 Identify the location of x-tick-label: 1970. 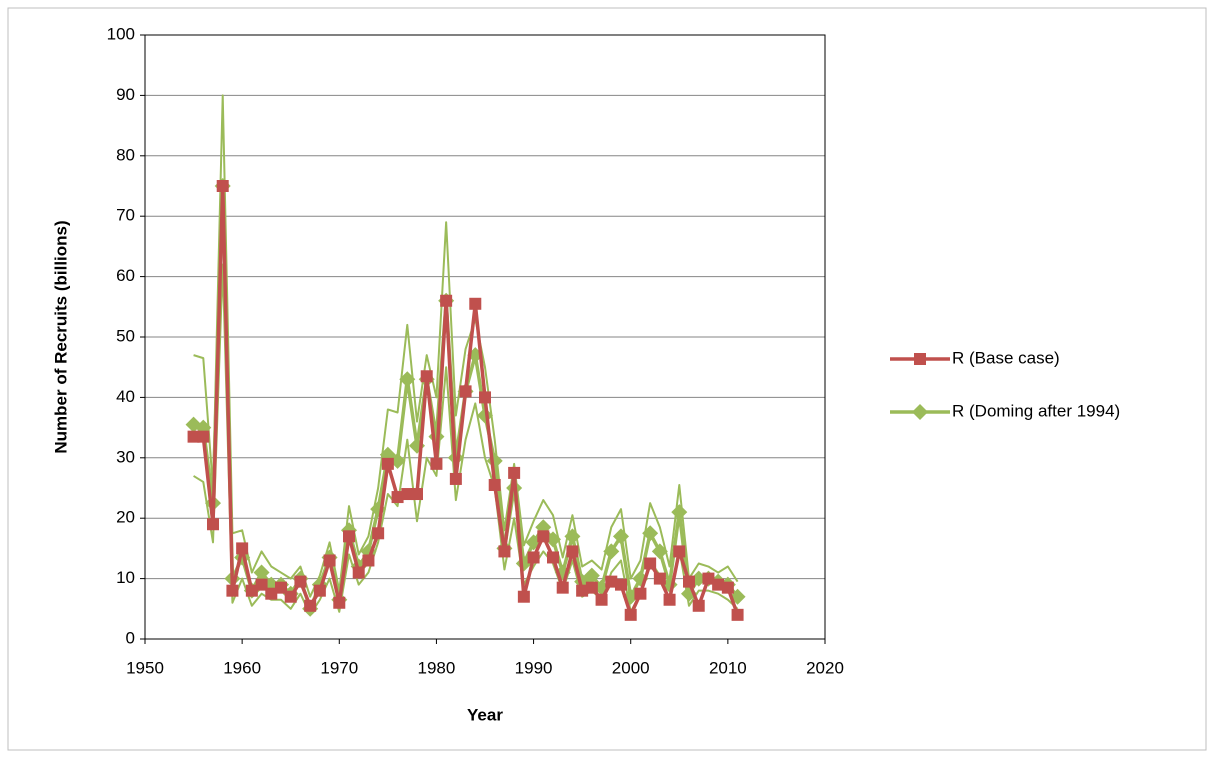
(339, 667).